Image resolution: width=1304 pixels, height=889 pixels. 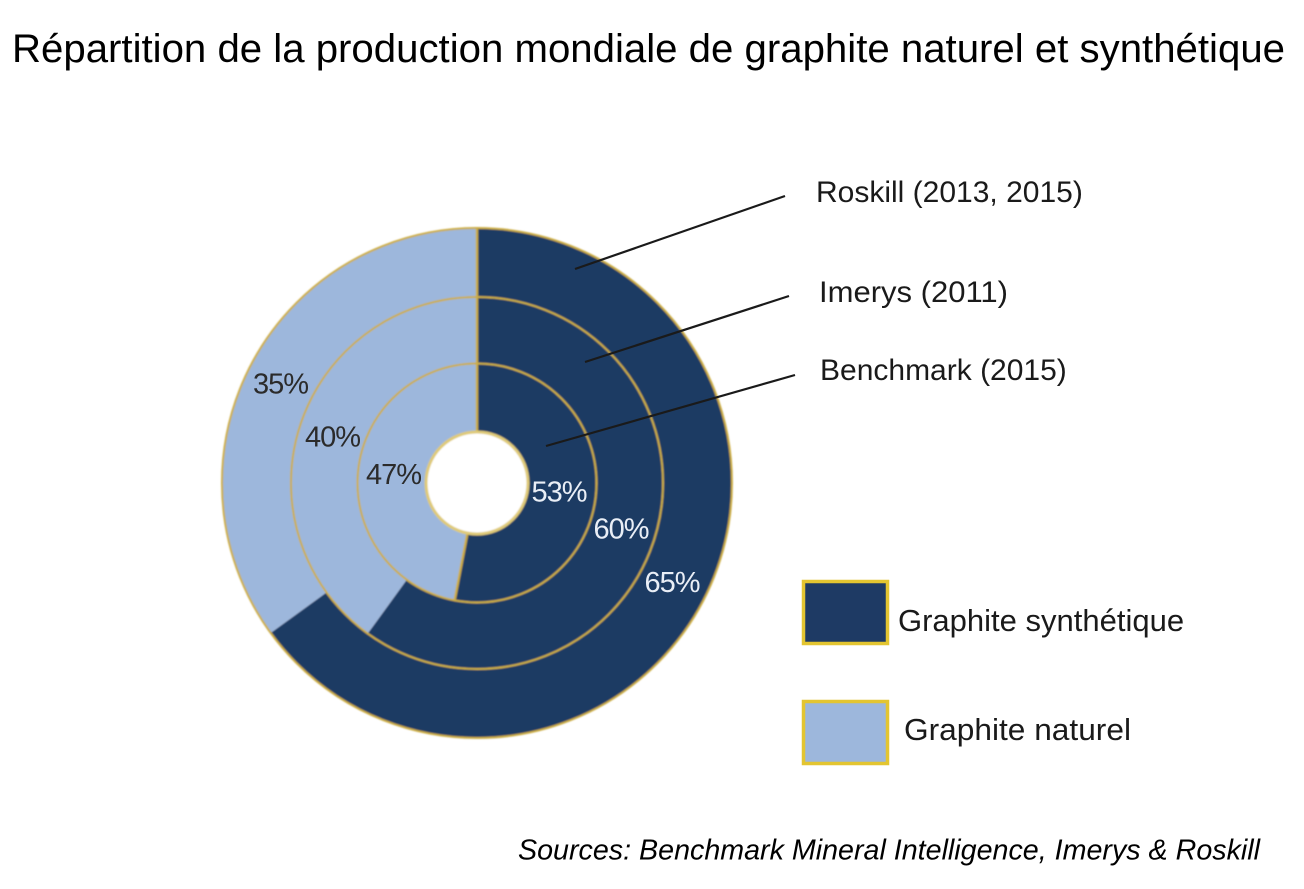 I want to click on svg-text: Graphite naturel, so click(x=1017, y=729).